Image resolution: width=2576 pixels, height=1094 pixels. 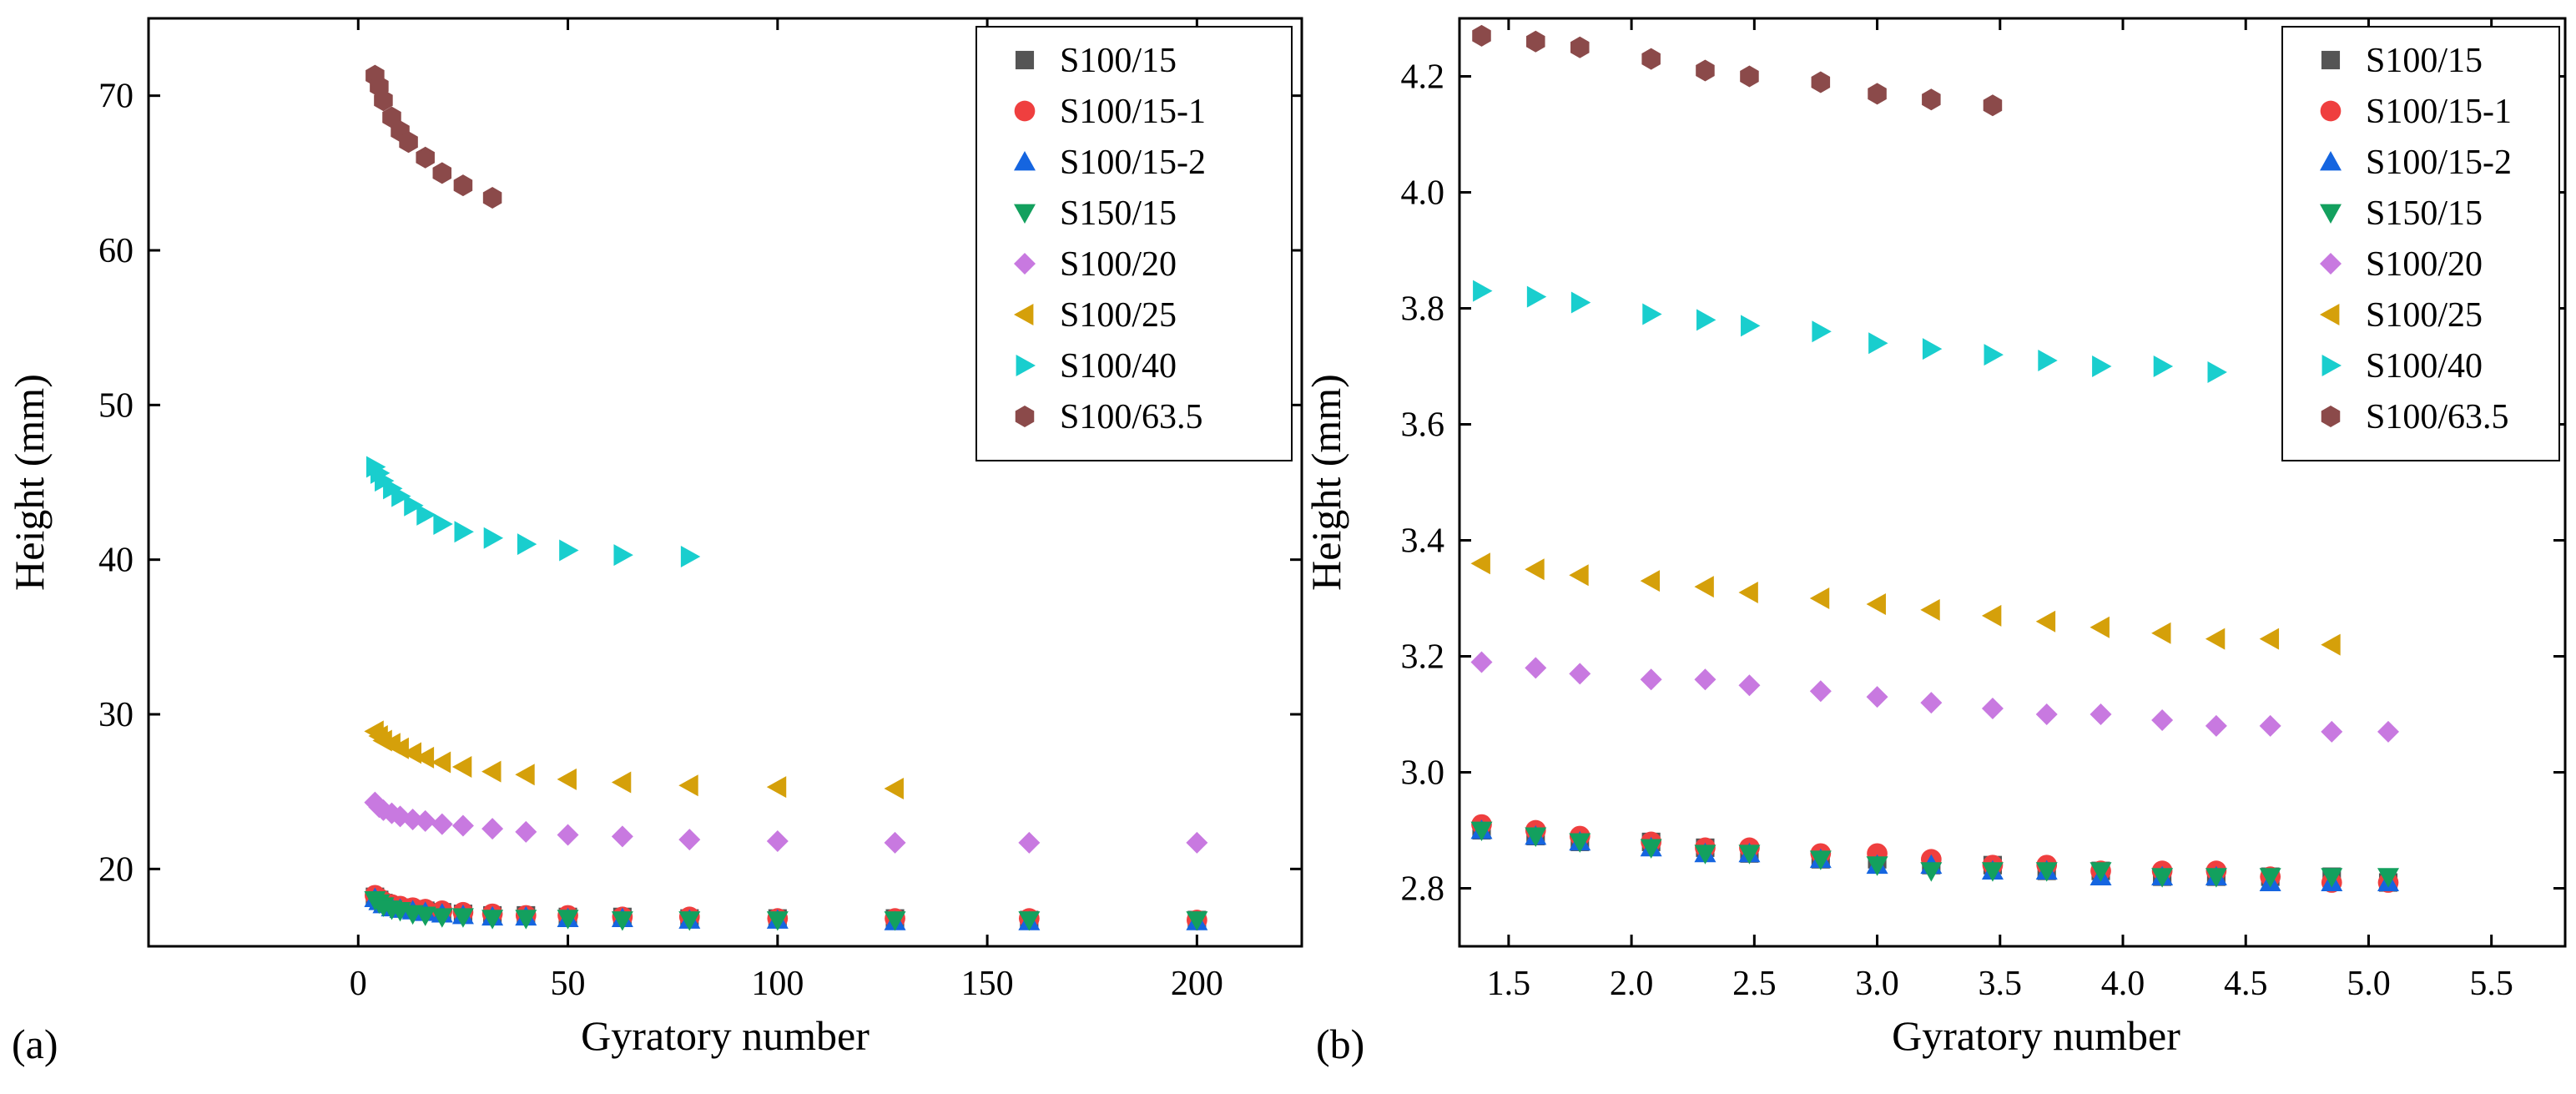 What do you see at coordinates (116, 715) in the screenshot?
I see `y-tick-label: 30` at bounding box center [116, 715].